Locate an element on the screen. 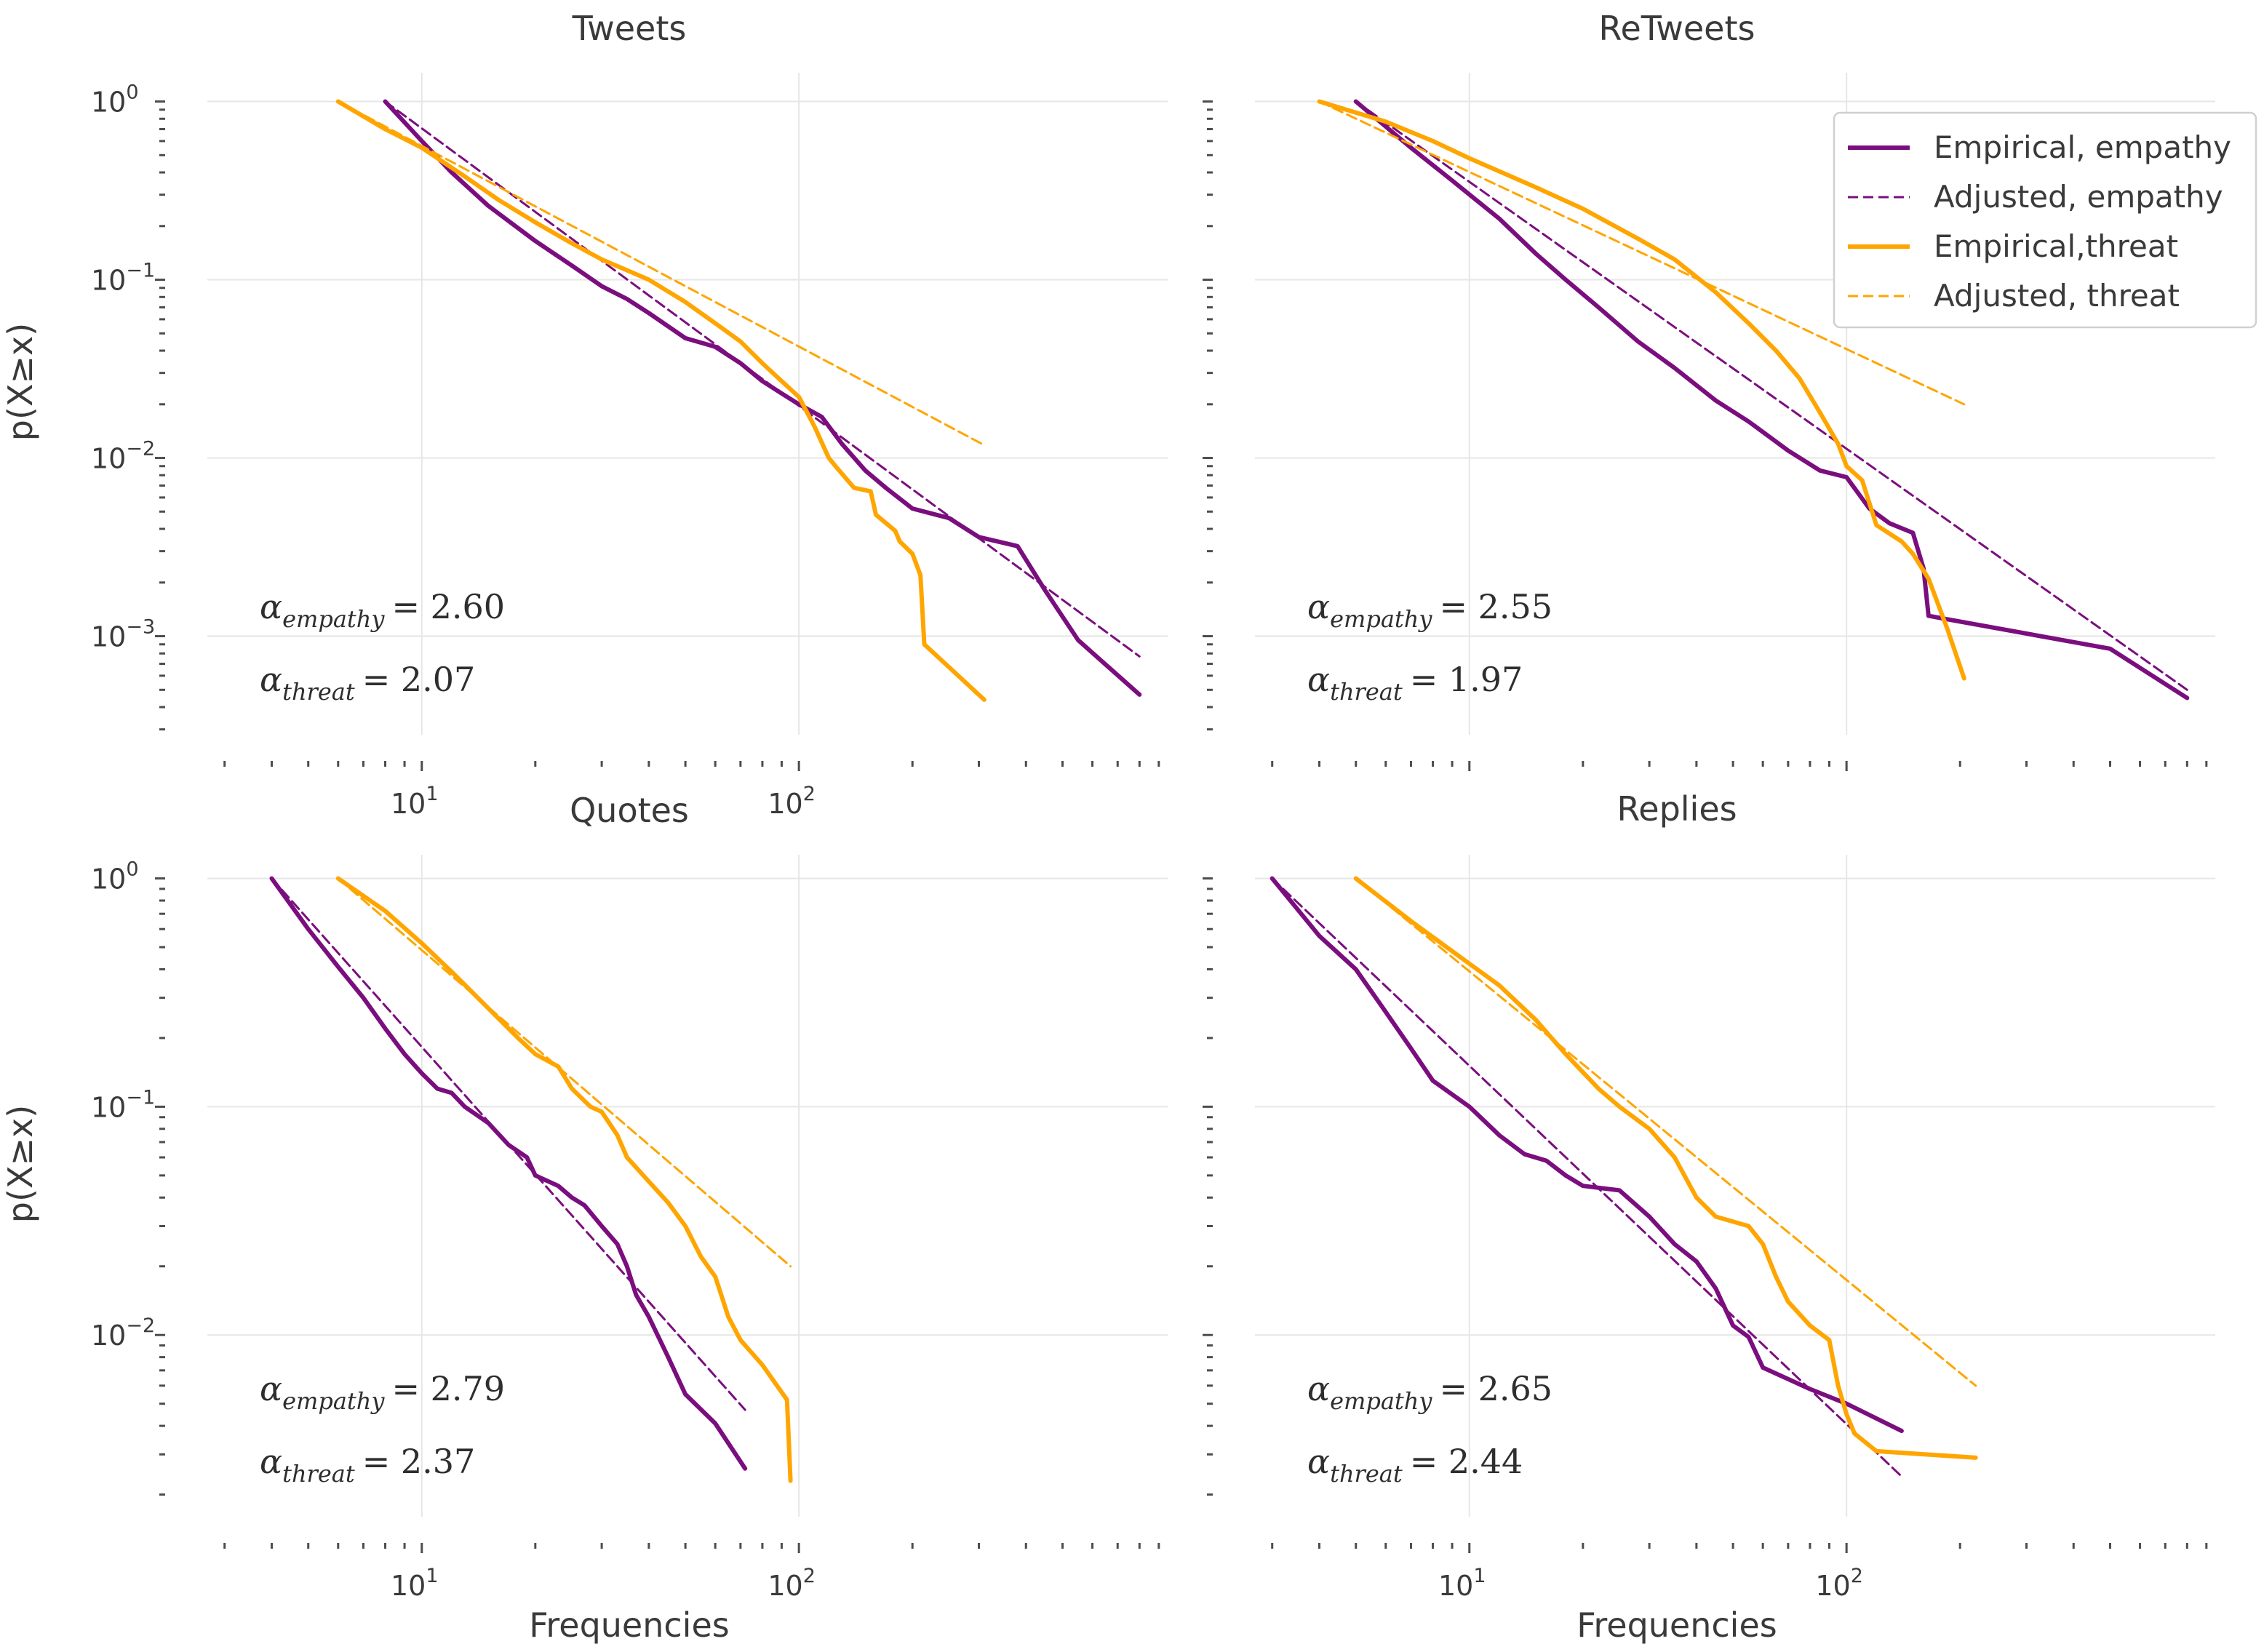 The width and height of the screenshot is (2264, 1652). alpha-threat-annotation: αthreat = 2.44 is located at coordinates (1415, 1465).